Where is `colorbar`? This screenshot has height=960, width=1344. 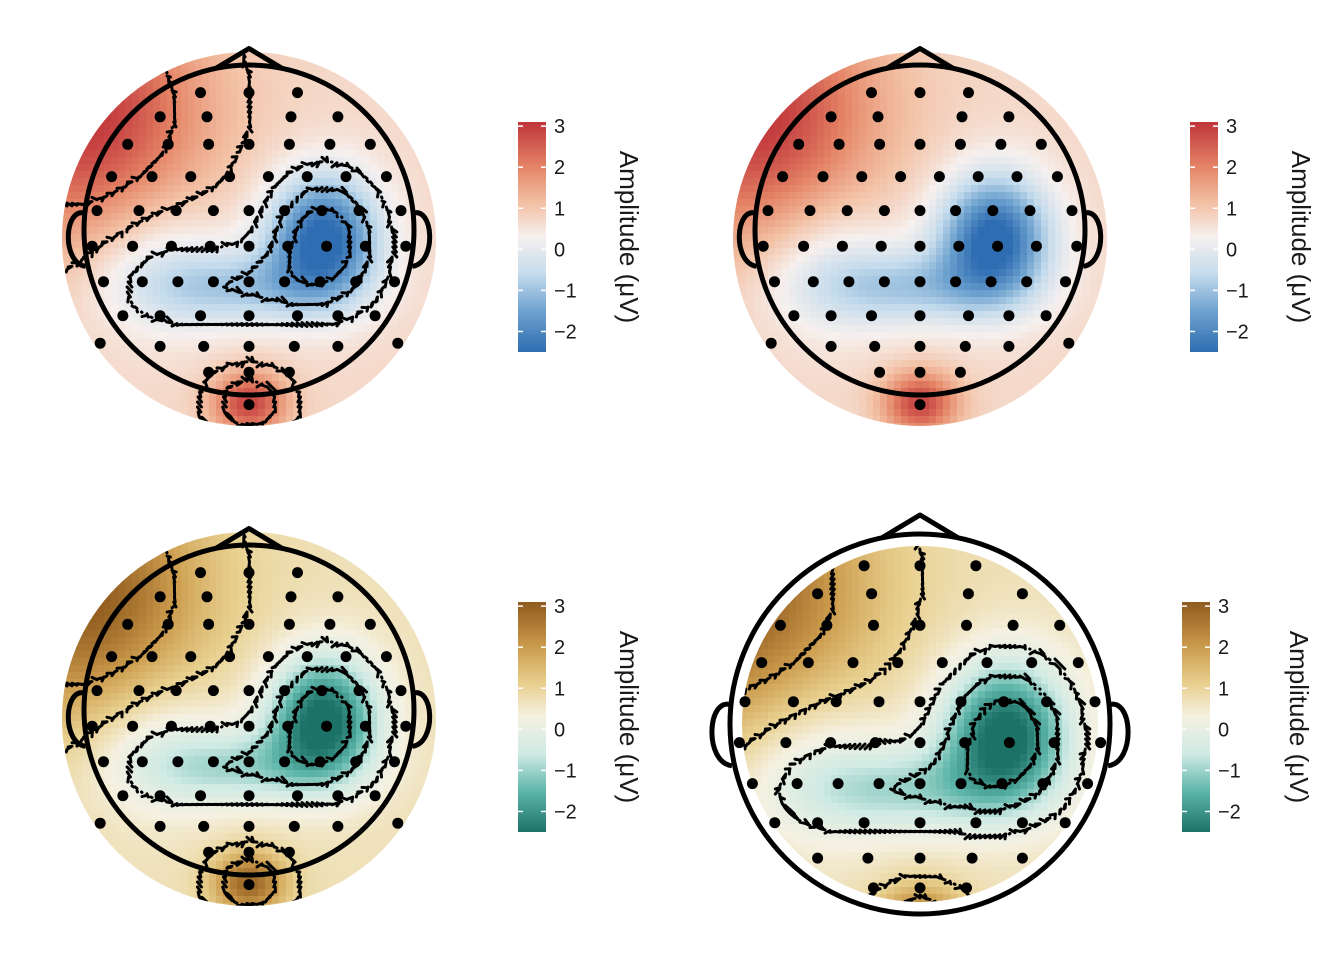 colorbar is located at coordinates (1204, 237).